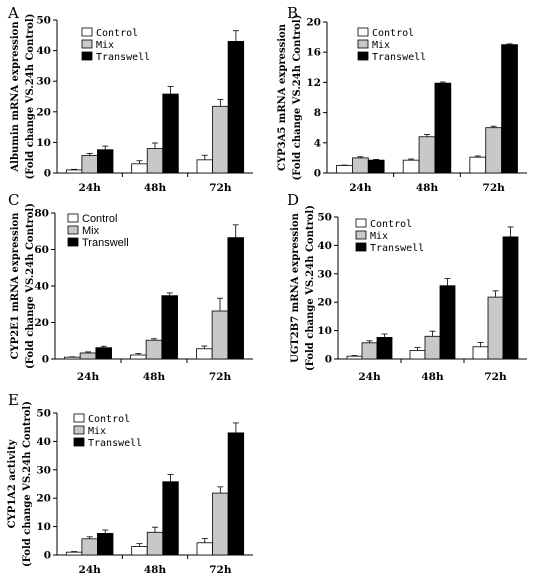  What do you see at coordinates (317, 113) in the screenshot?
I see `y-tick-label: 8` at bounding box center [317, 113].